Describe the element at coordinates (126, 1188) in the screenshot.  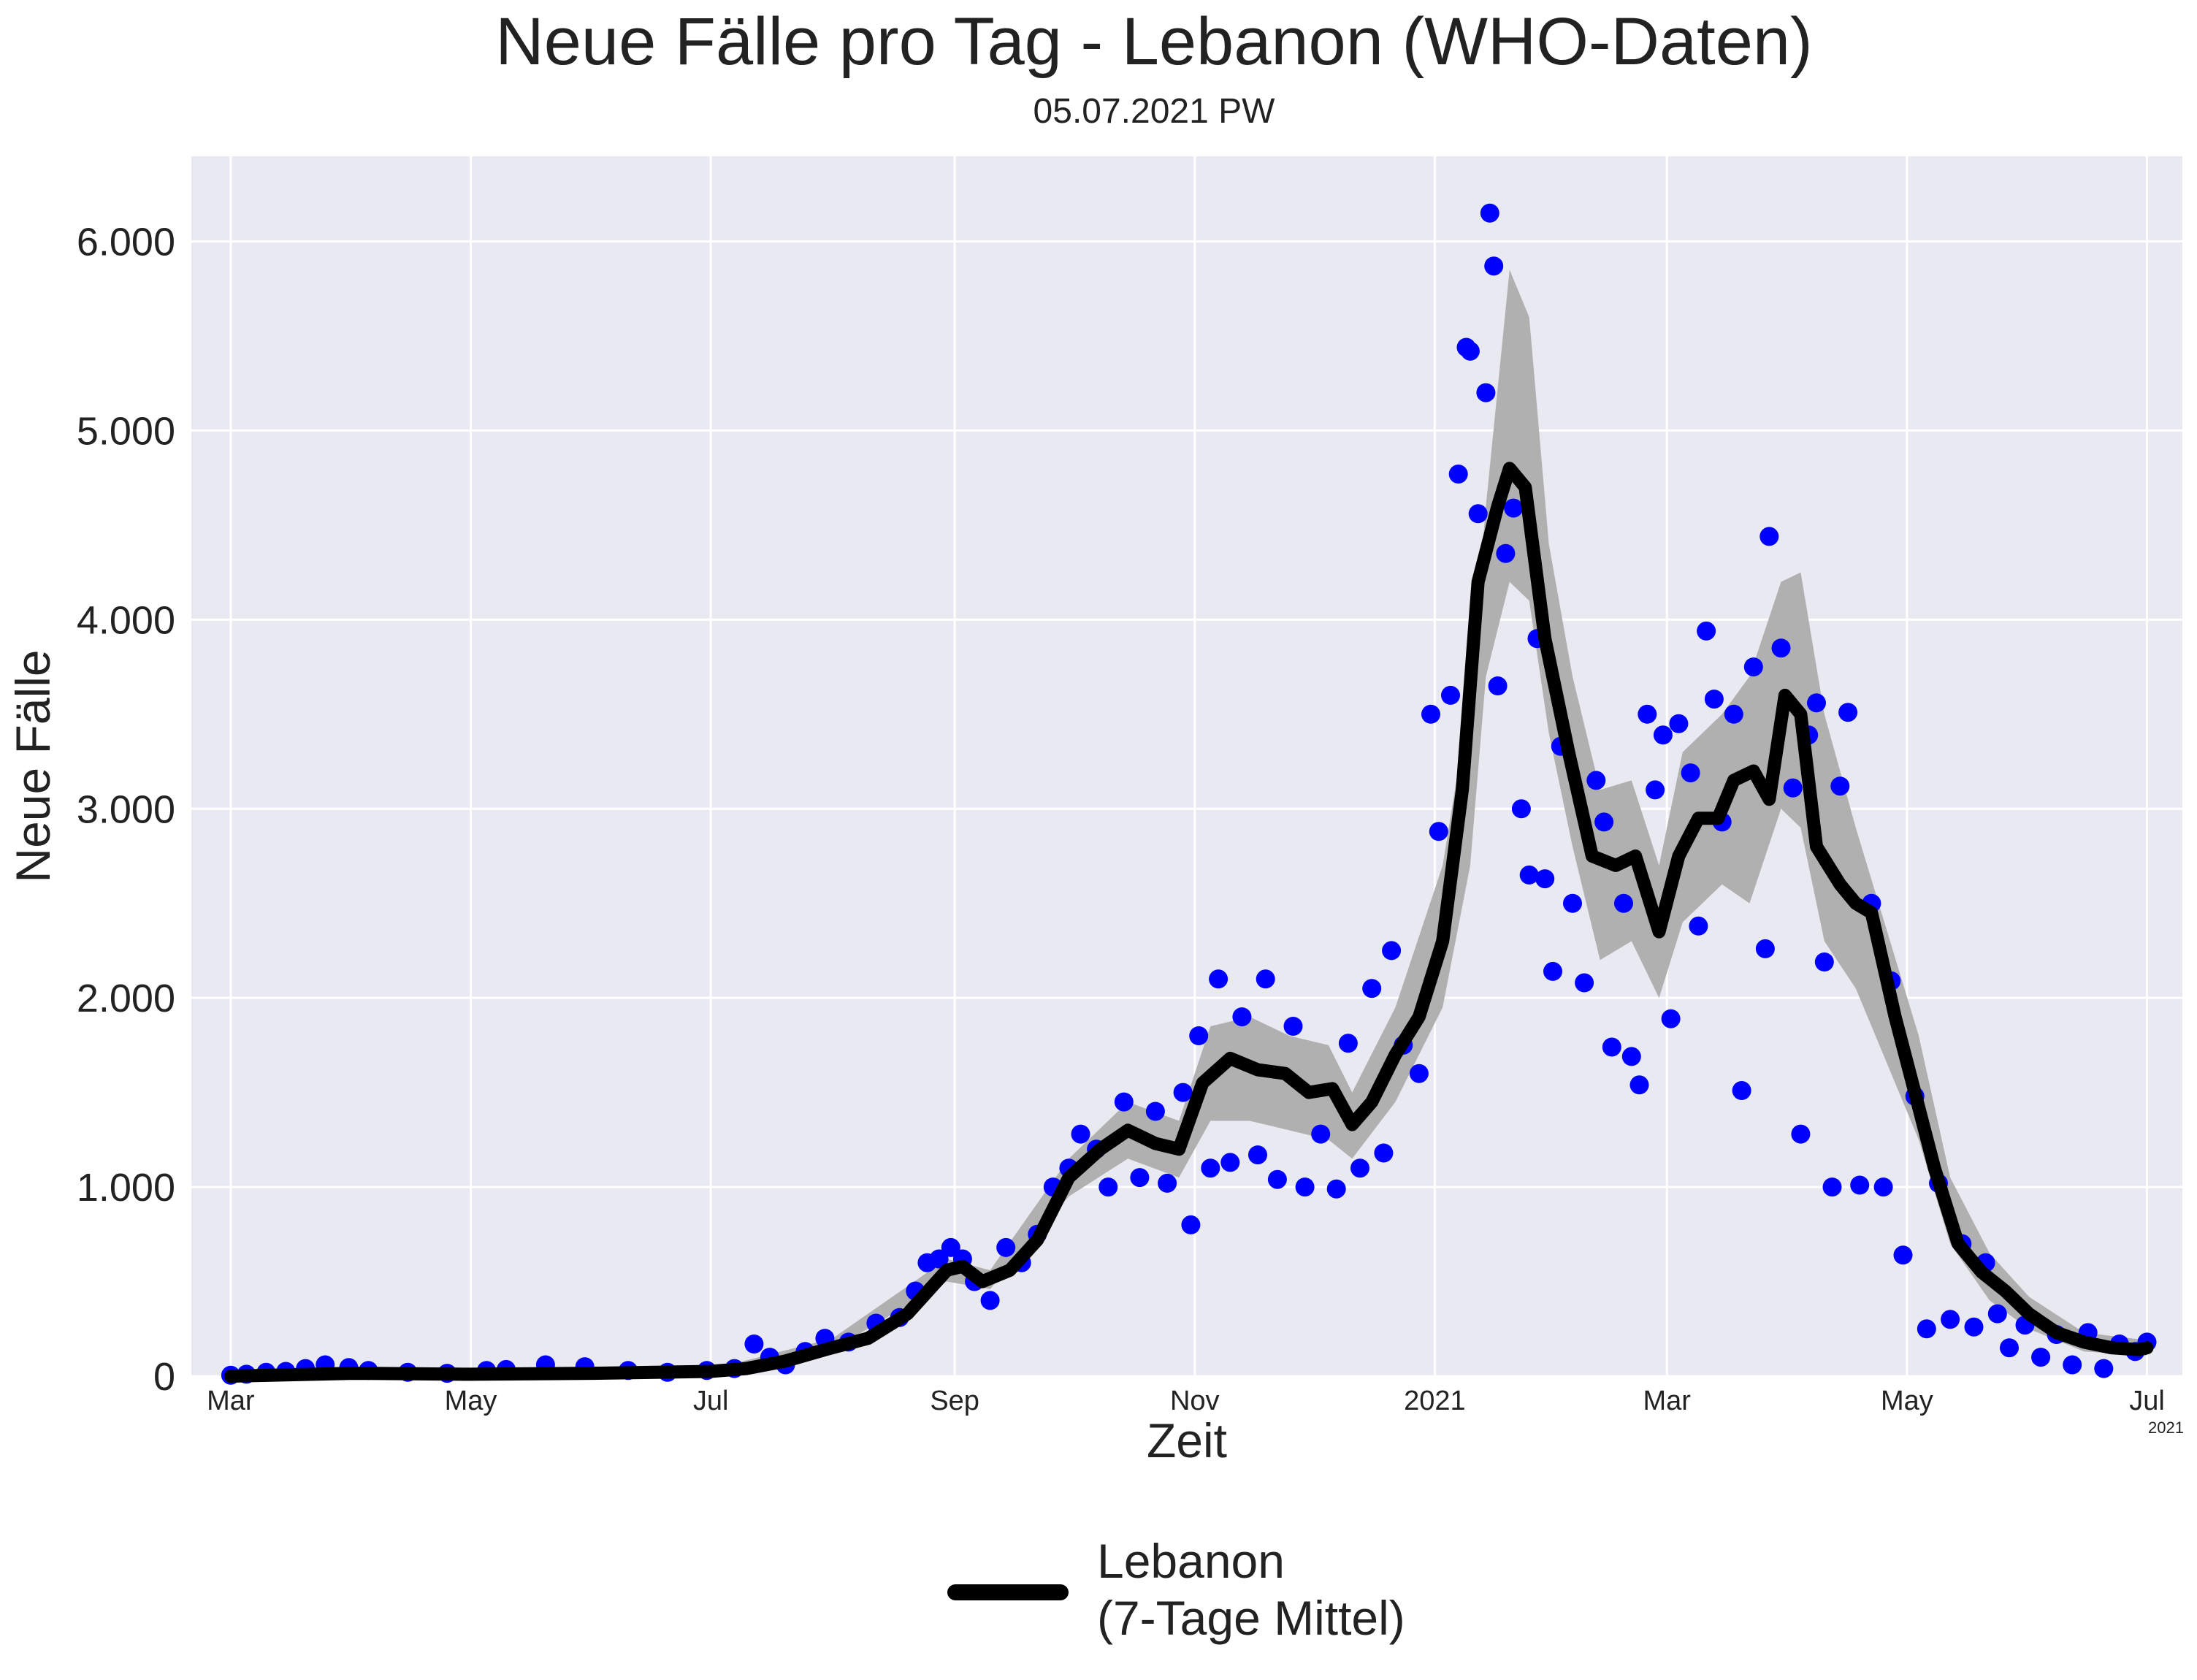
I see `y-tick-label: 1.000` at that location.